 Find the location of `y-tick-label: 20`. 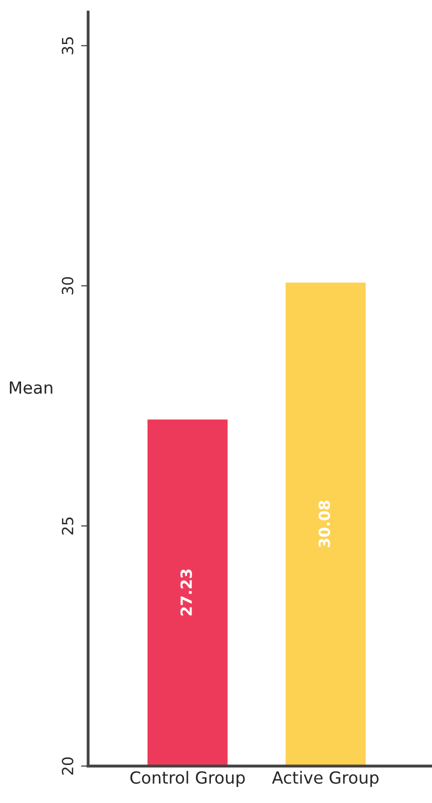

y-tick-label: 20 is located at coordinates (68, 766).